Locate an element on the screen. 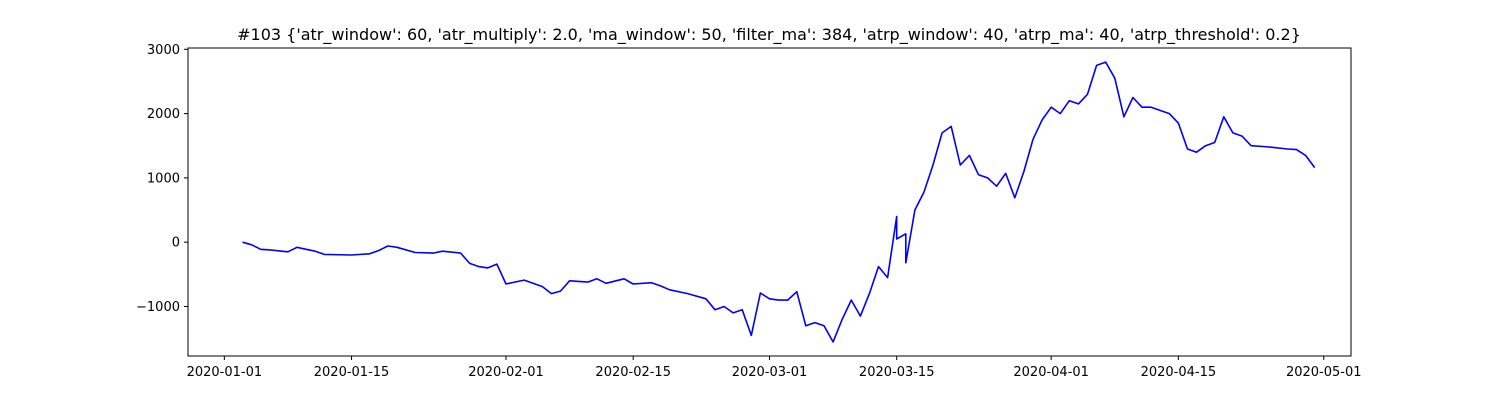  y-tick-label: 1000 is located at coordinates (163, 178).